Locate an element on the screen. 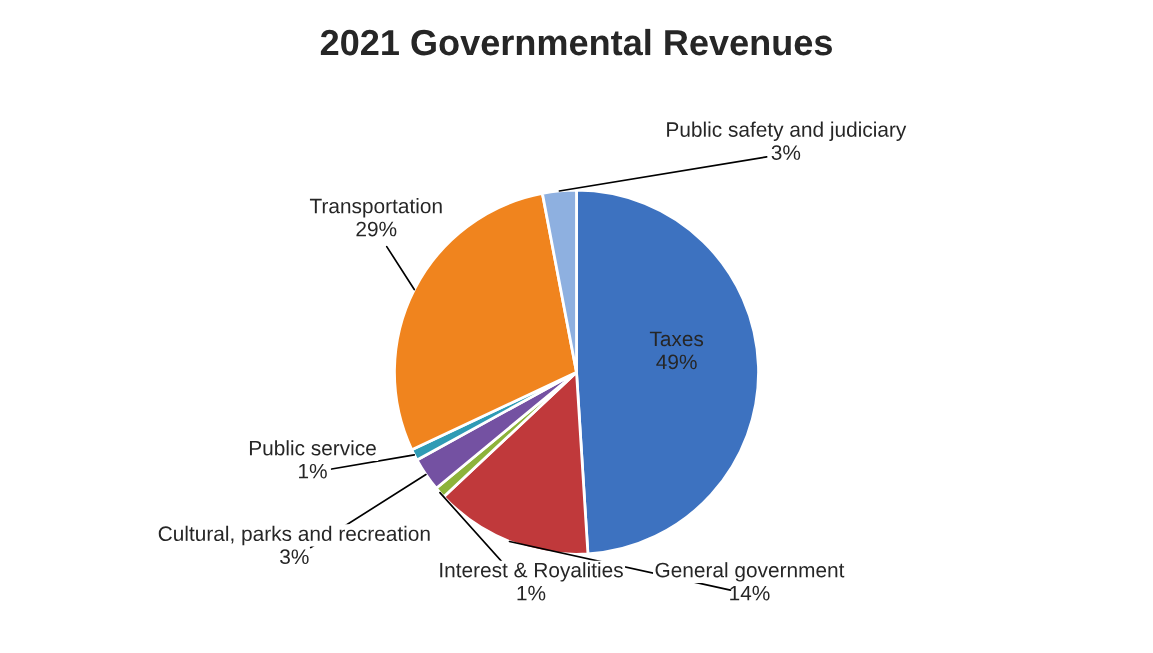  slice-label: Taxes is located at coordinates (676, 339).